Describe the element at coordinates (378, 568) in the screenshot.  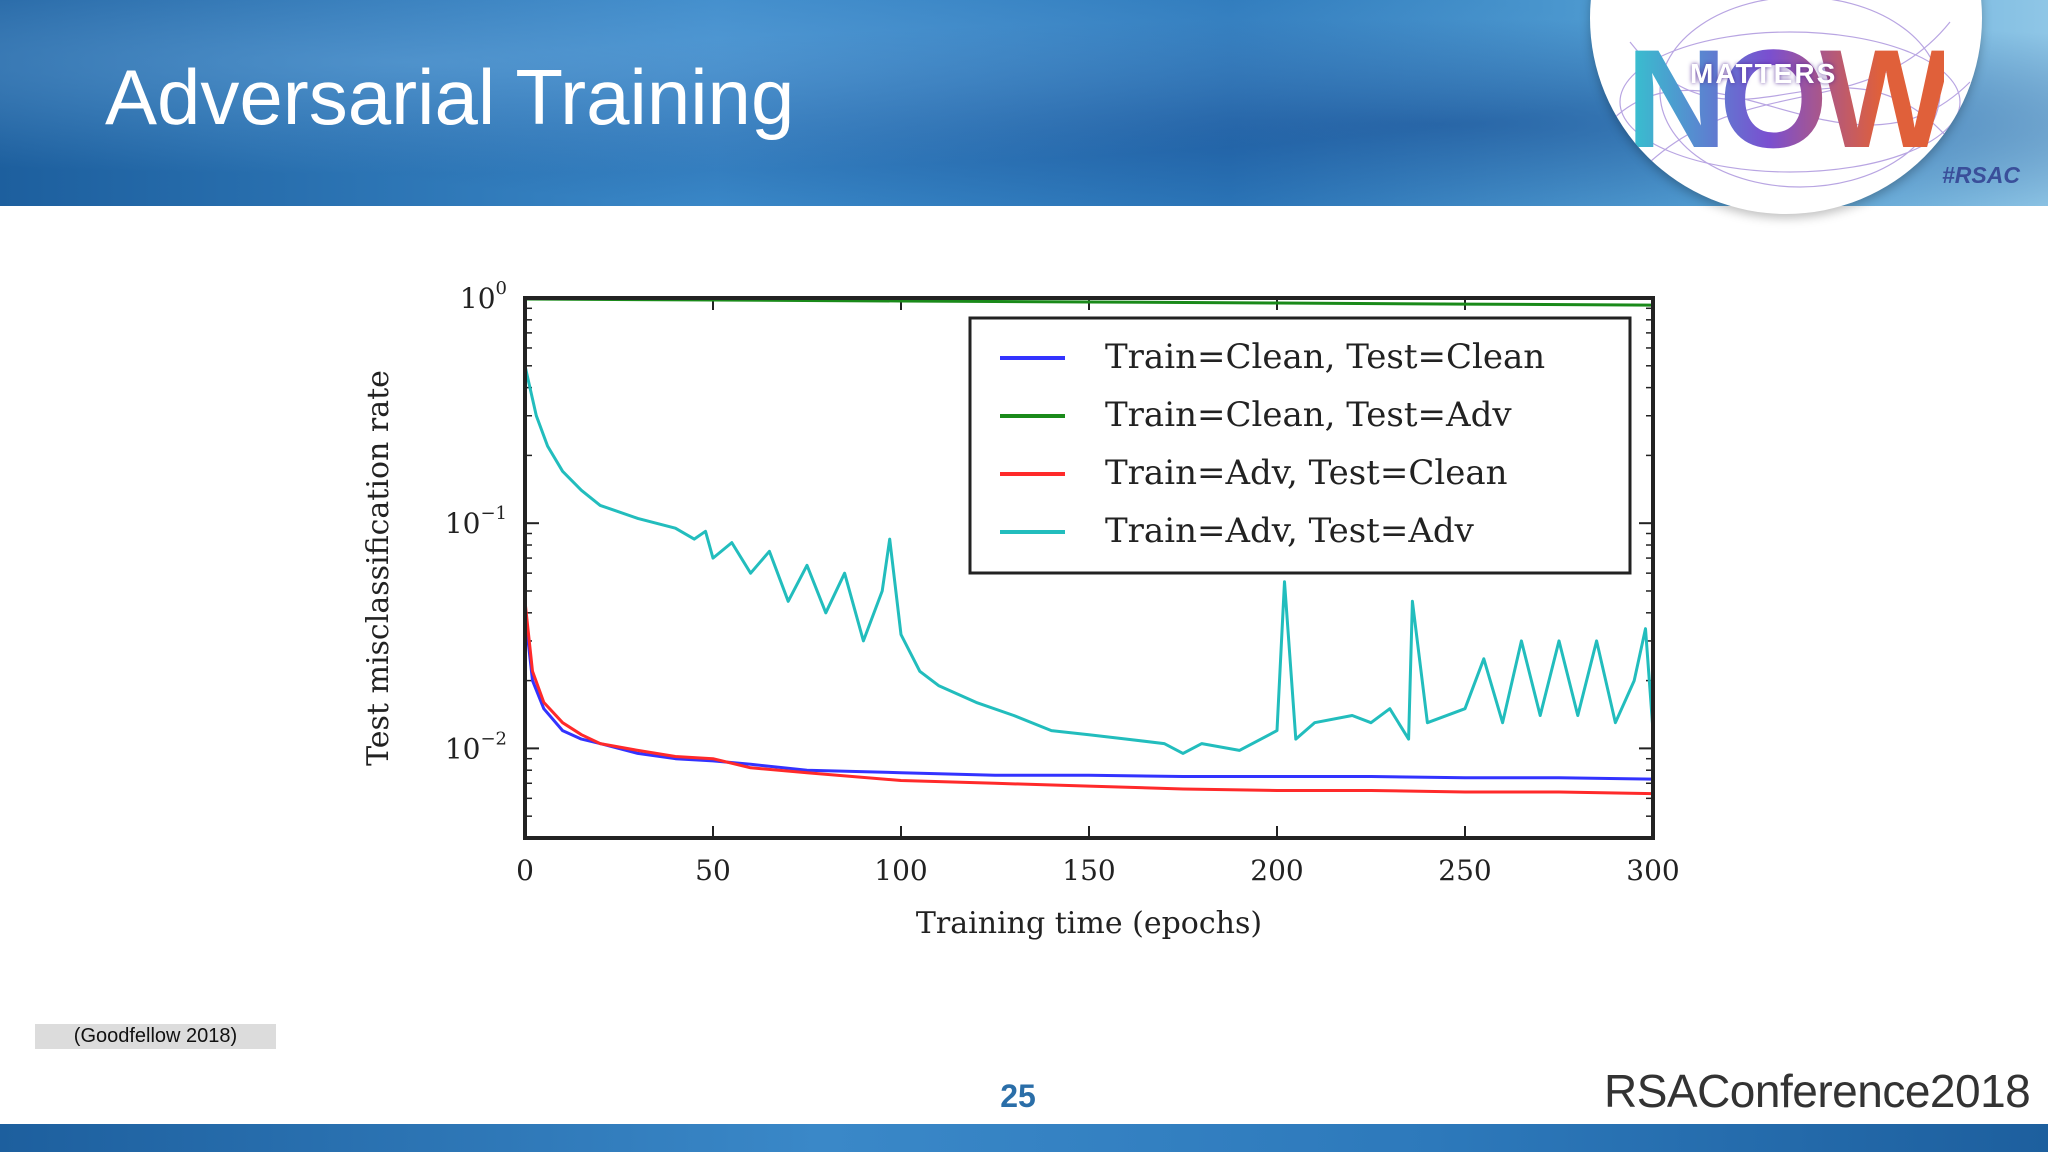
I see `y-axis-label: Test misclassification rate` at that location.